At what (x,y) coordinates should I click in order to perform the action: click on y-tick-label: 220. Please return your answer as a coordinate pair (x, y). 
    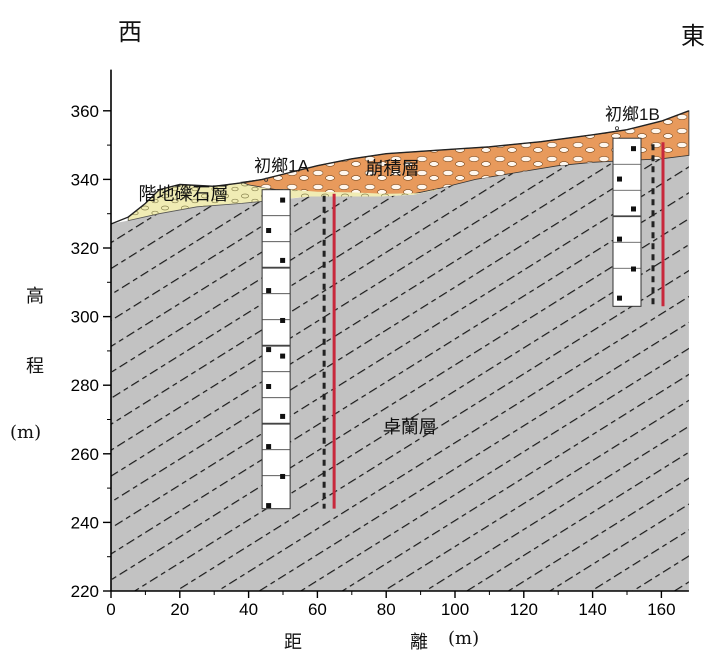
    Looking at the image, I should click on (85, 591).